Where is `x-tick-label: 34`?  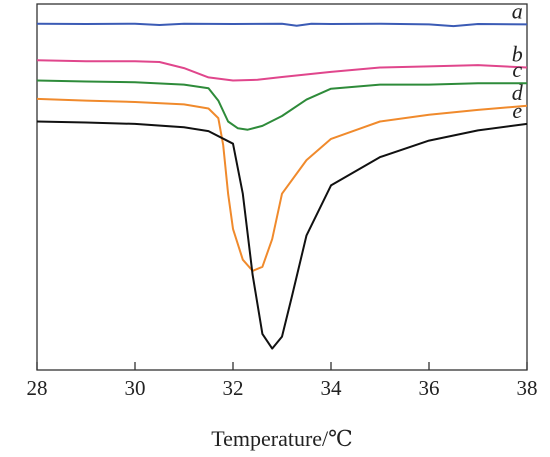 x-tick-label: 34 is located at coordinates (332, 388).